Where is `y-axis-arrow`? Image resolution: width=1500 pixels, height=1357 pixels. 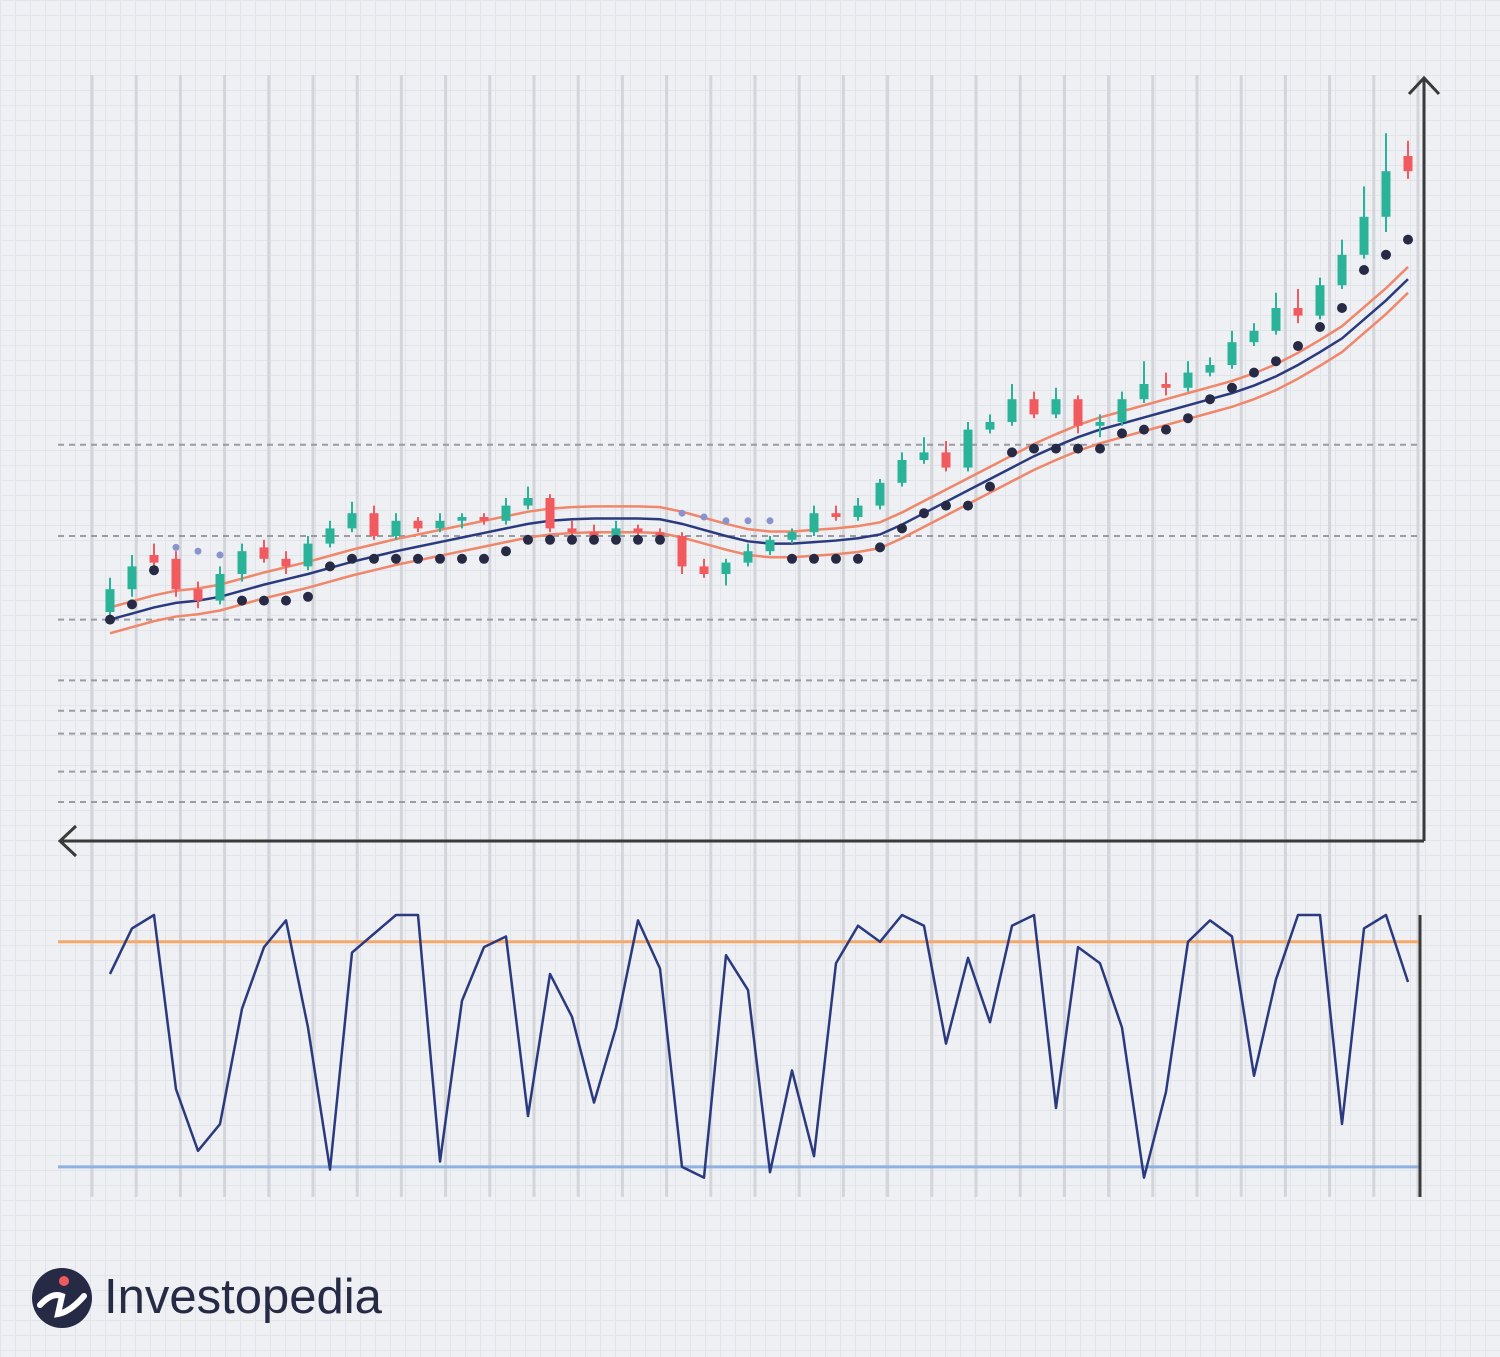 y-axis-arrow is located at coordinates (1424, 85).